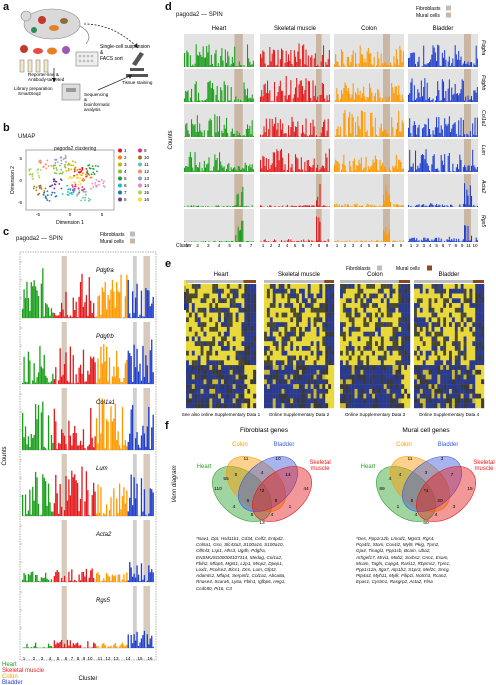  I want to click on umap-xtick-1: 0, so click(70, 214).